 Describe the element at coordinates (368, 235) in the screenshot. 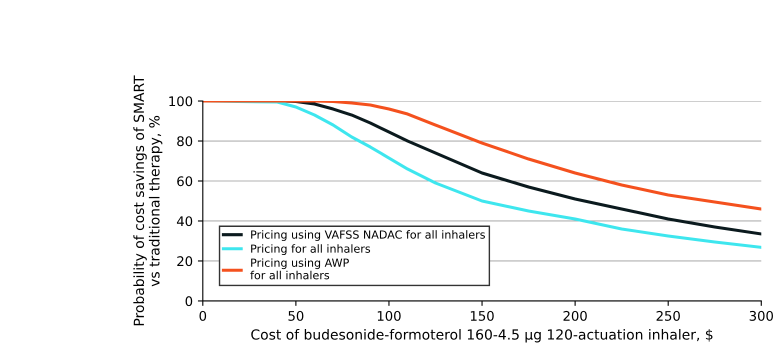

I see `legend-label: Pricing using VAFSS NADAC for all inhalers` at that location.